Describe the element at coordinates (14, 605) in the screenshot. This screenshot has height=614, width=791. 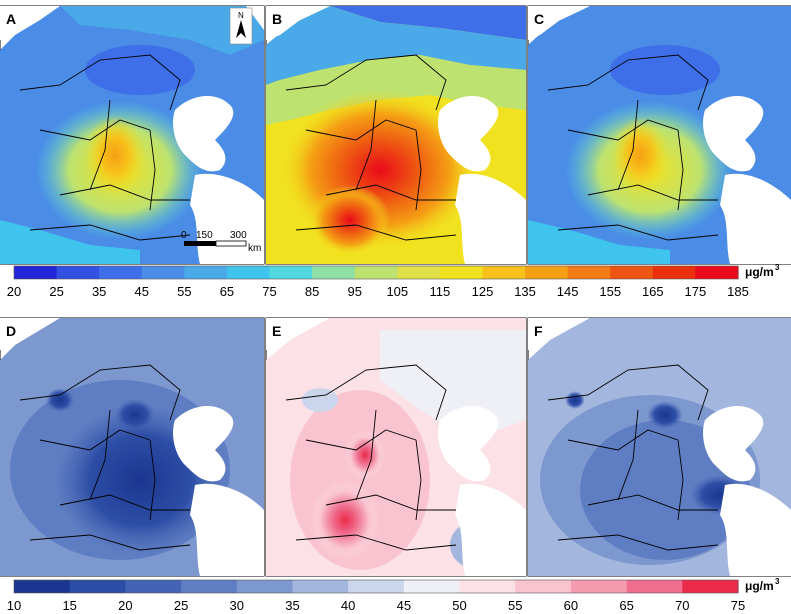
I see `bottom-legend-tick-label: 10` at that location.